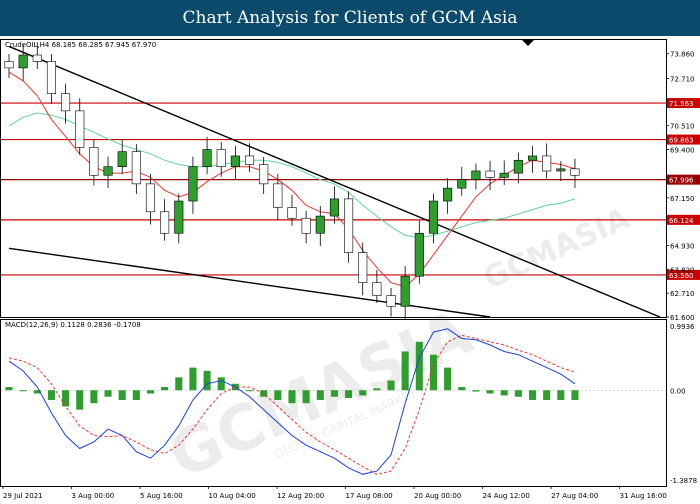 This screenshot has width=700, height=504. I want to click on price-tick-label: 72.710, so click(682, 79).